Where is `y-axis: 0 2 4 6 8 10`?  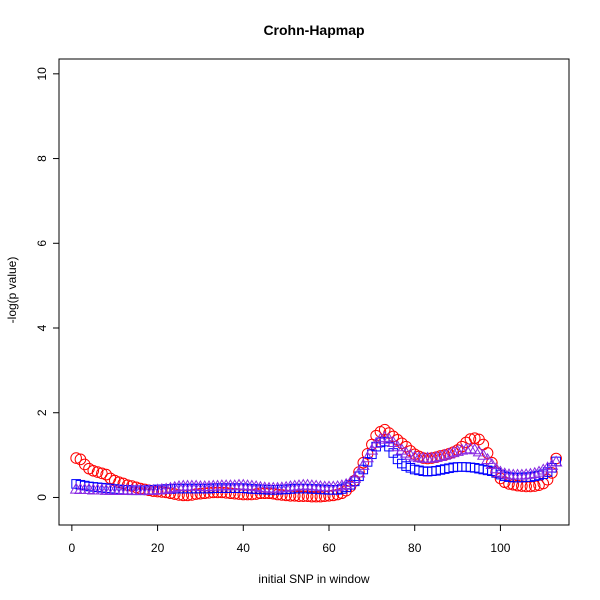 y-axis: 0 2 4 6 8 10 is located at coordinates (47, 284).